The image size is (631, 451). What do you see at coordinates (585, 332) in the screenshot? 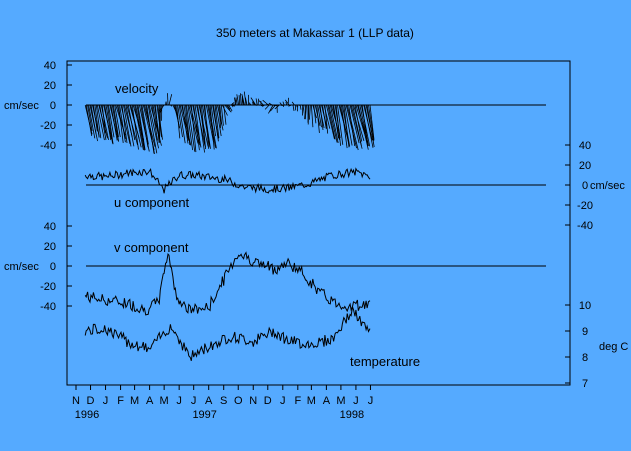
I see `y-tick-label: 9` at bounding box center [585, 332].